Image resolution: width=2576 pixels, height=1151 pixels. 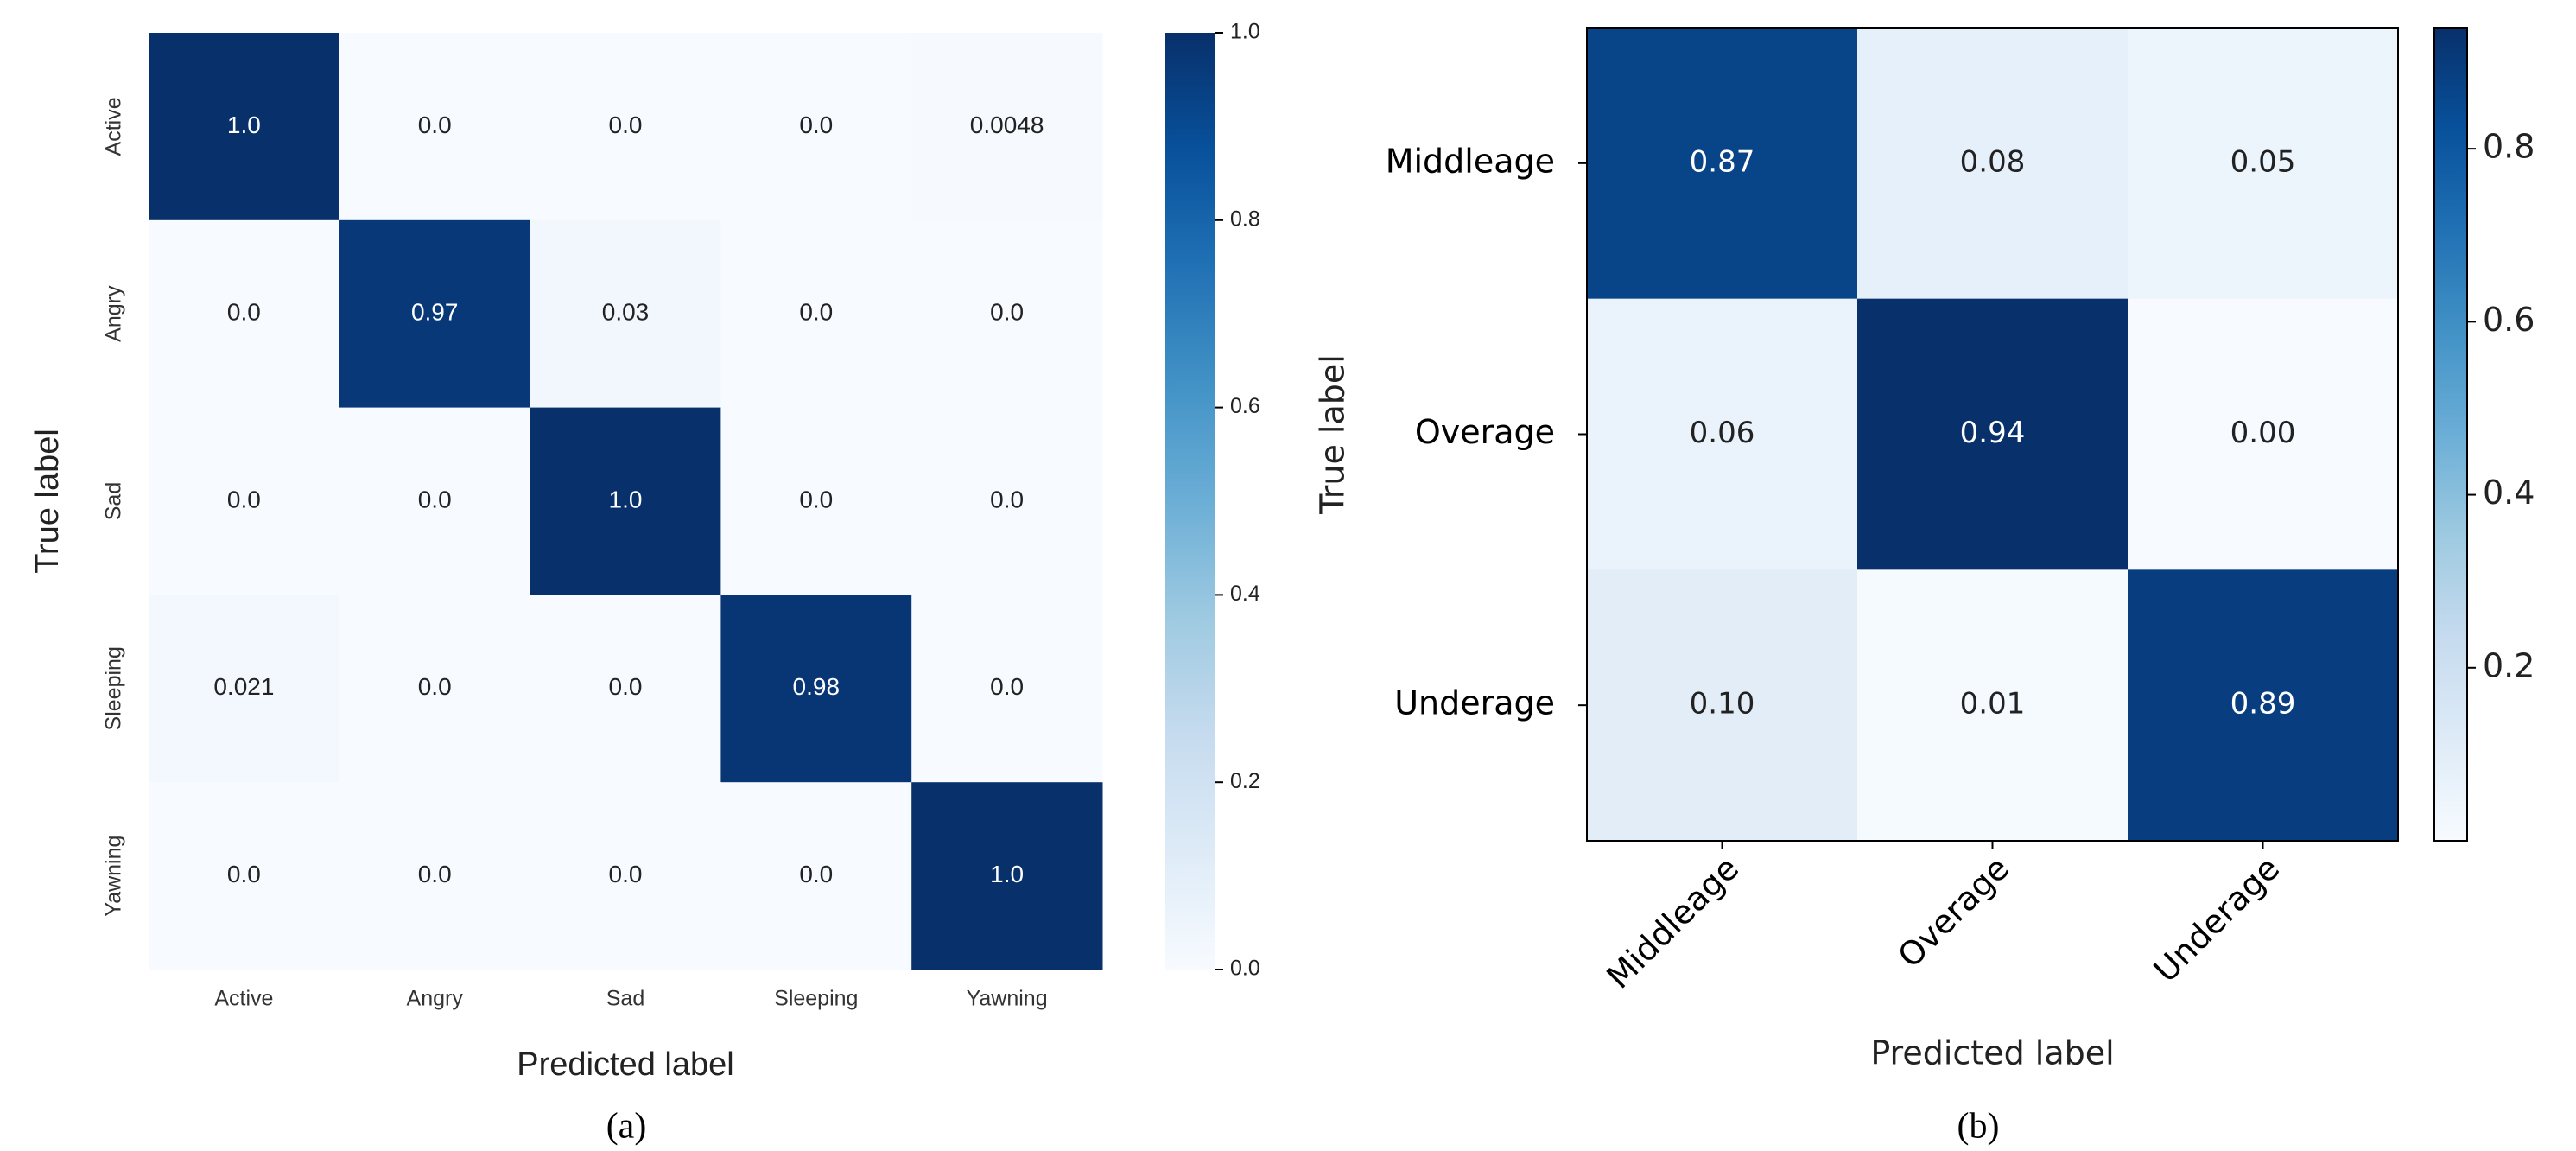 What do you see at coordinates (2217, 919) in the screenshot?
I see `x-tick-label: Underage` at bounding box center [2217, 919].